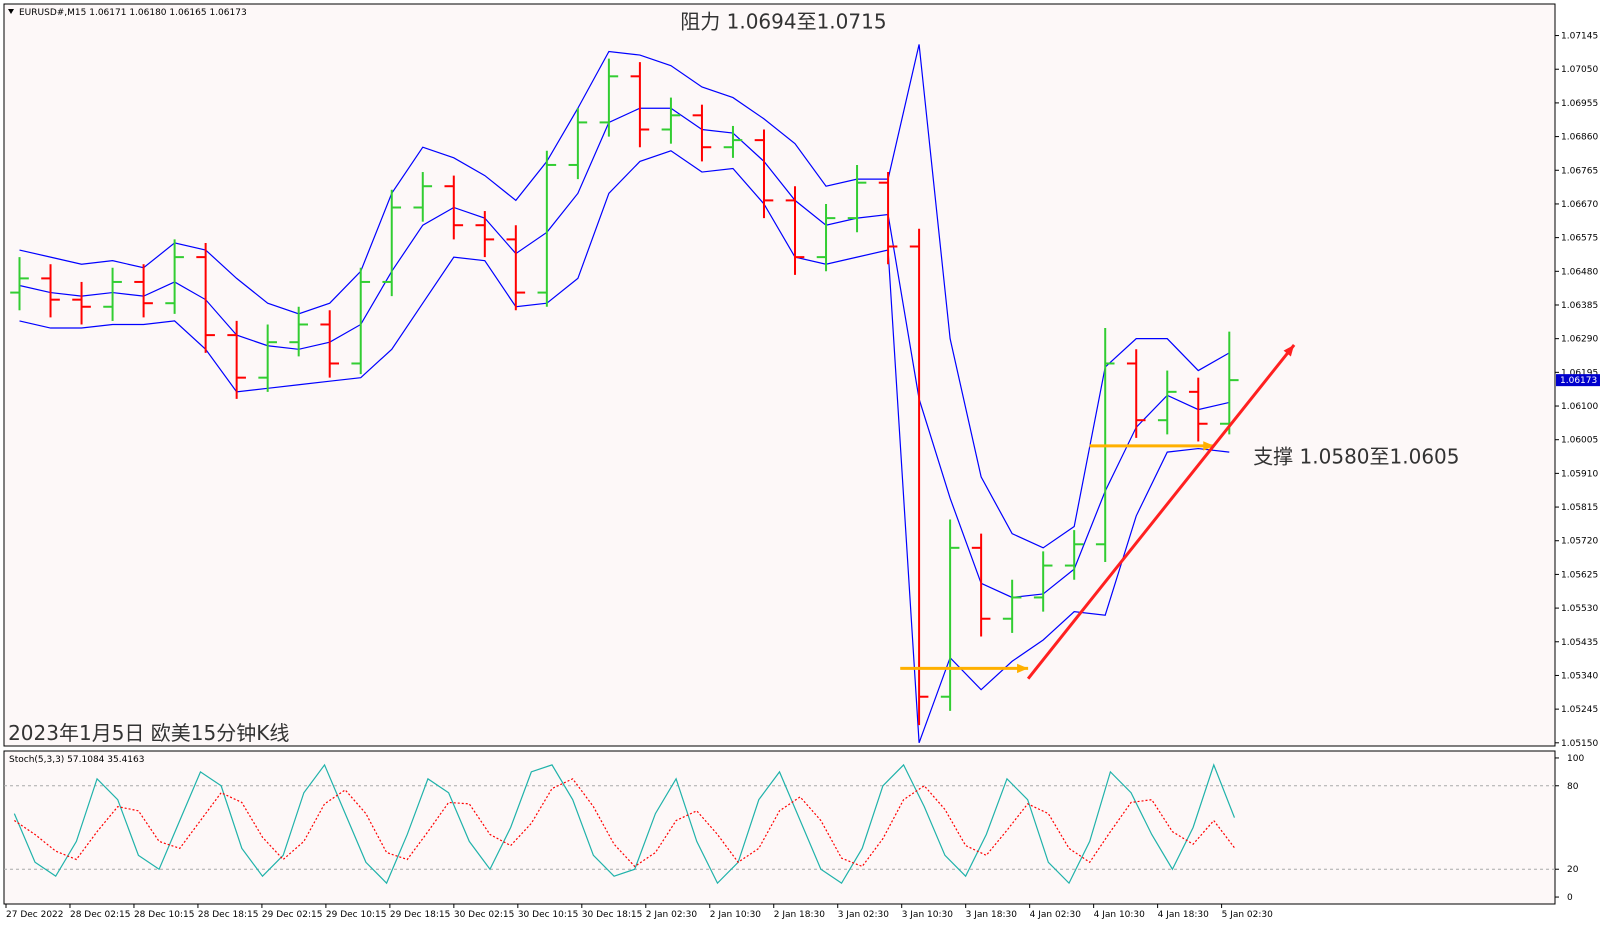  I want to click on y-tick-label: 1.06955, so click(1579, 104).